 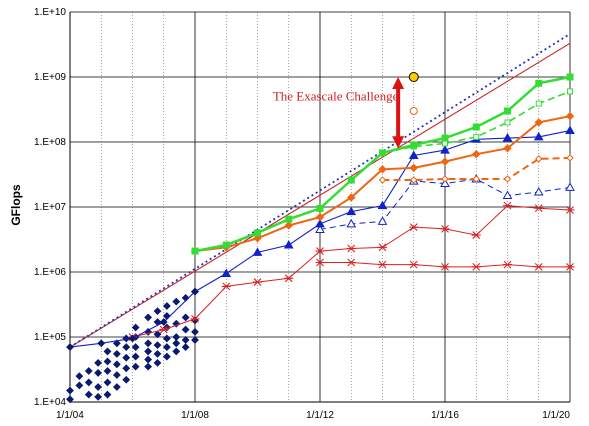 What do you see at coordinates (556, 415) in the screenshot?
I see `x-tick-label: 1/1/20` at bounding box center [556, 415].